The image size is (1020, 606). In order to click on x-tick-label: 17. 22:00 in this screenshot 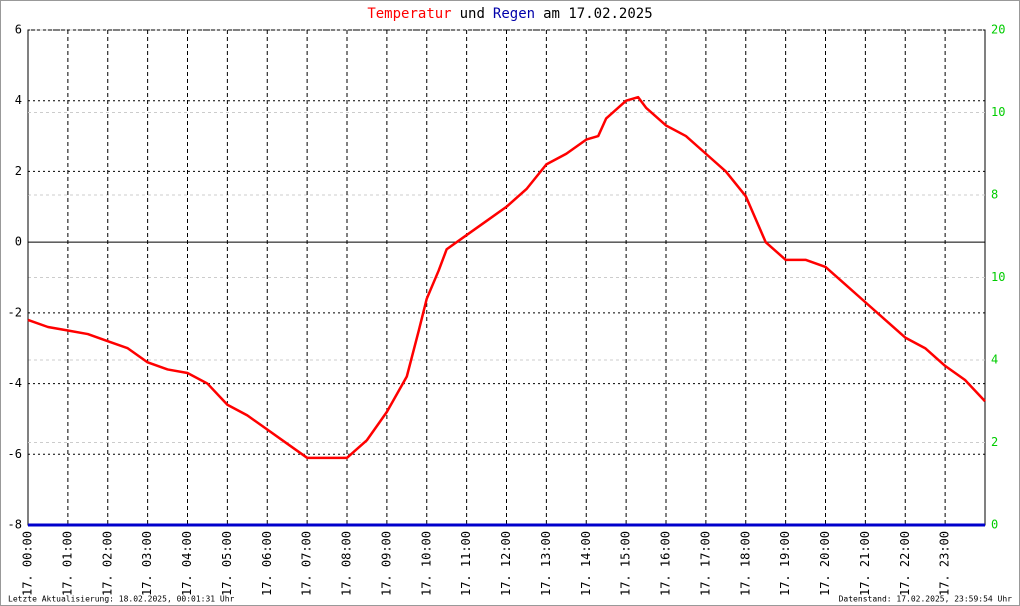, I will do `click(905, 563)`.